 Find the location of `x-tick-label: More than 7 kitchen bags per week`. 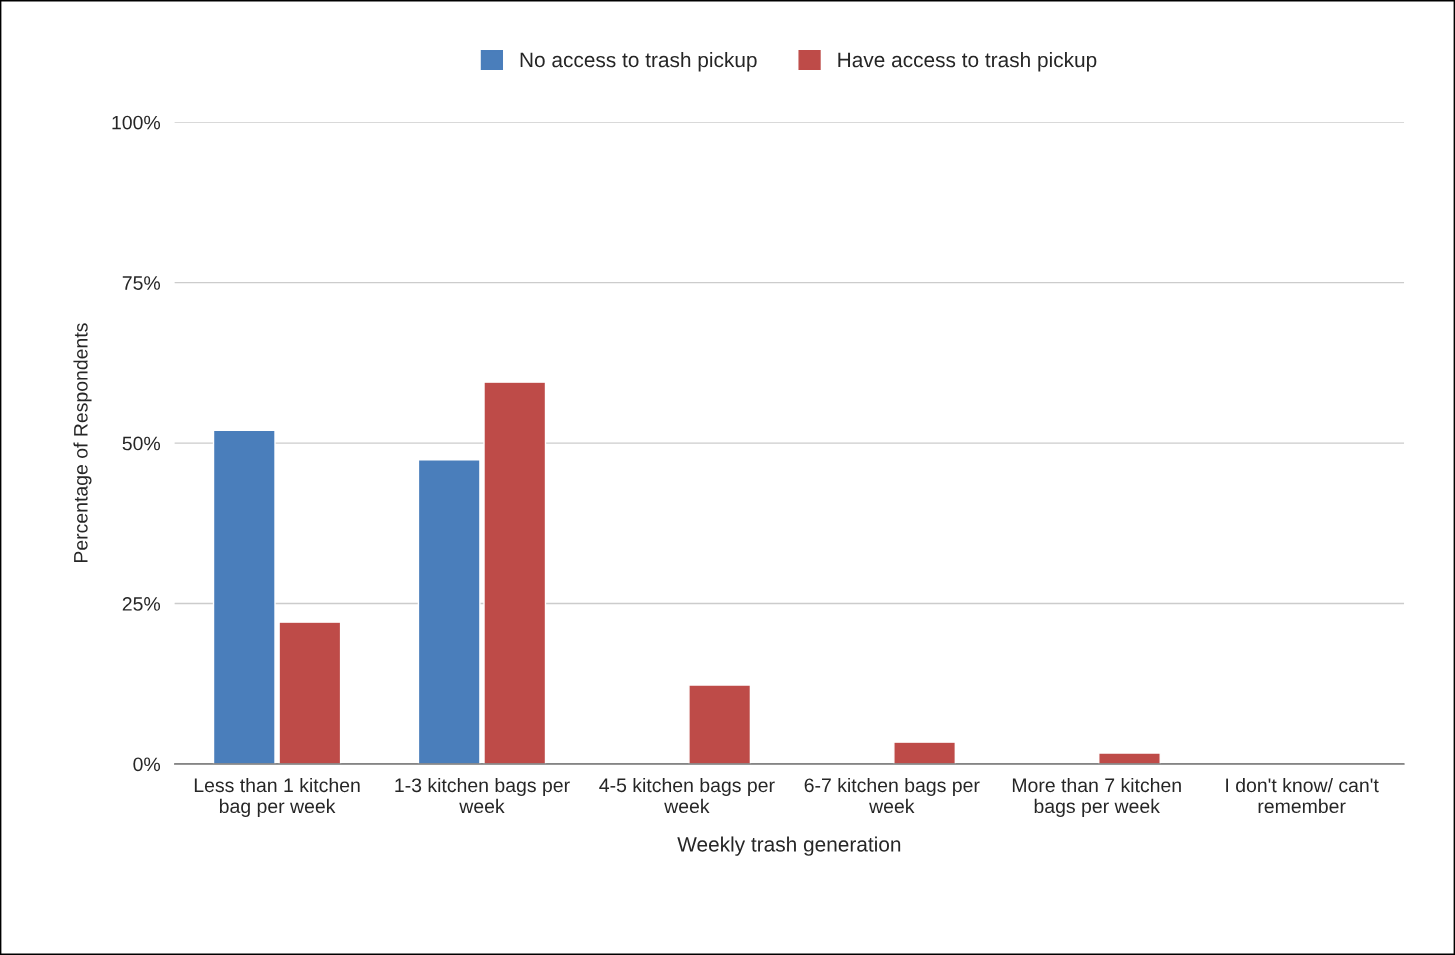

x-tick-label: More than 7 kitchen bags per week is located at coordinates (1096, 797).